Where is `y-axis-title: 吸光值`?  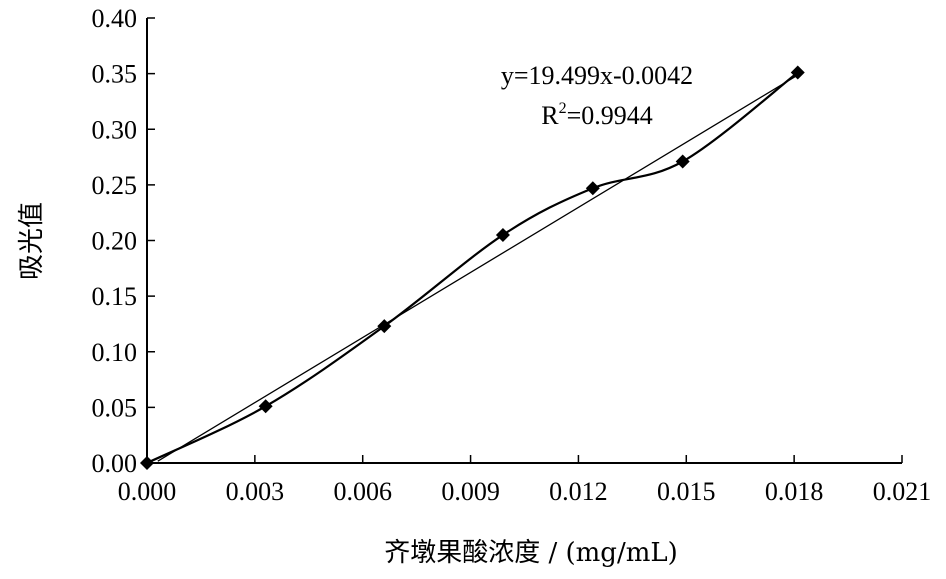 y-axis-title: 吸光值 is located at coordinates (32, 241).